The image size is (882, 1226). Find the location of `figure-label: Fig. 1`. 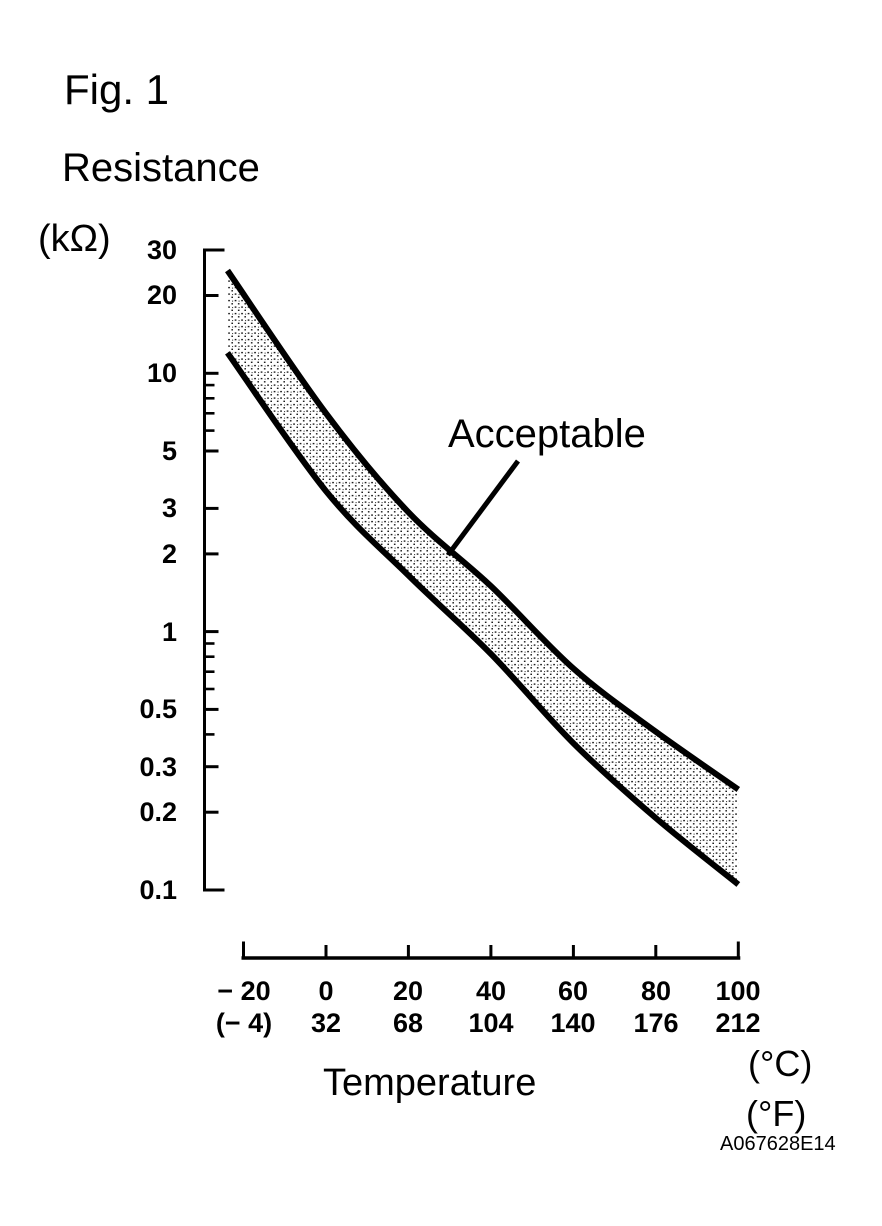

figure-label: Fig. 1 is located at coordinates (117, 89).